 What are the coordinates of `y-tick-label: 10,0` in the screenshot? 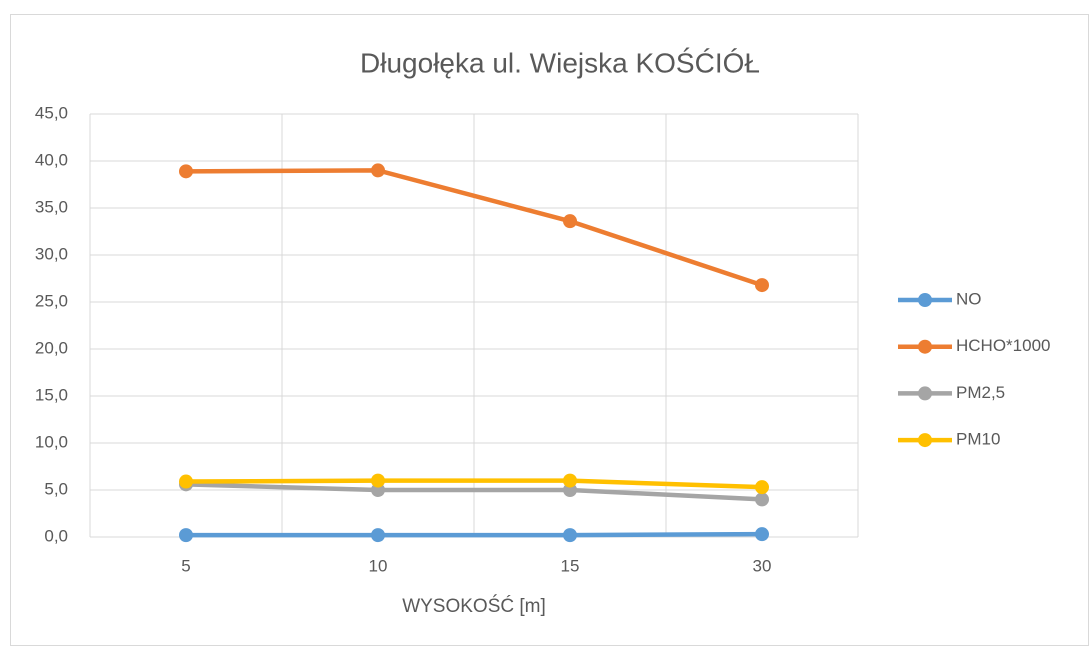 It's located at (51, 441).